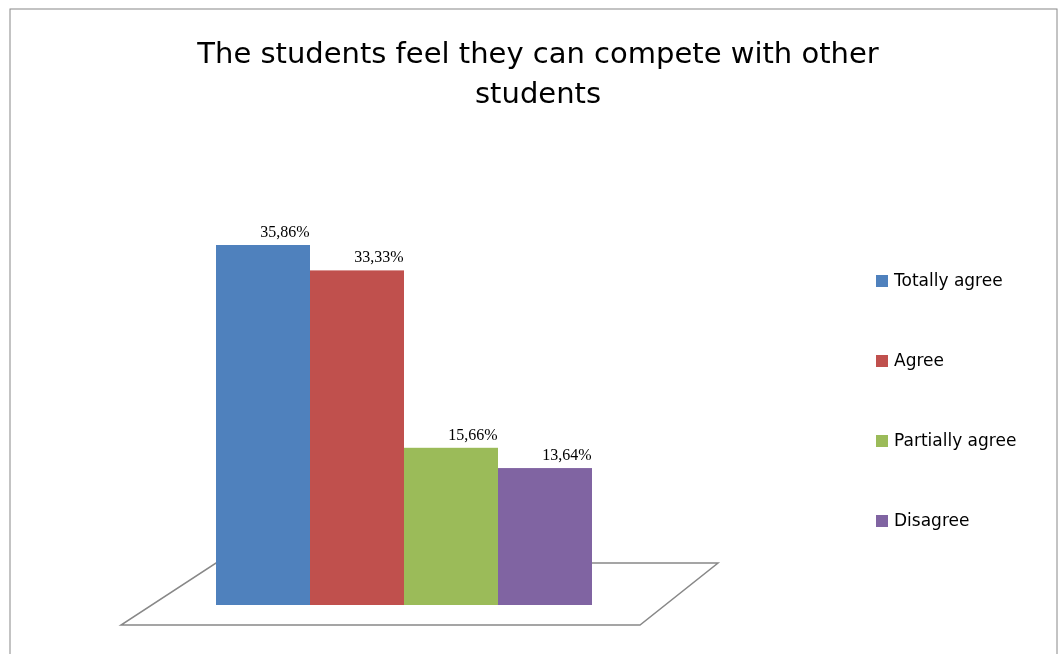 The height and width of the screenshot is (654, 1058). I want to click on legend-label: Partially agree, so click(955, 440).